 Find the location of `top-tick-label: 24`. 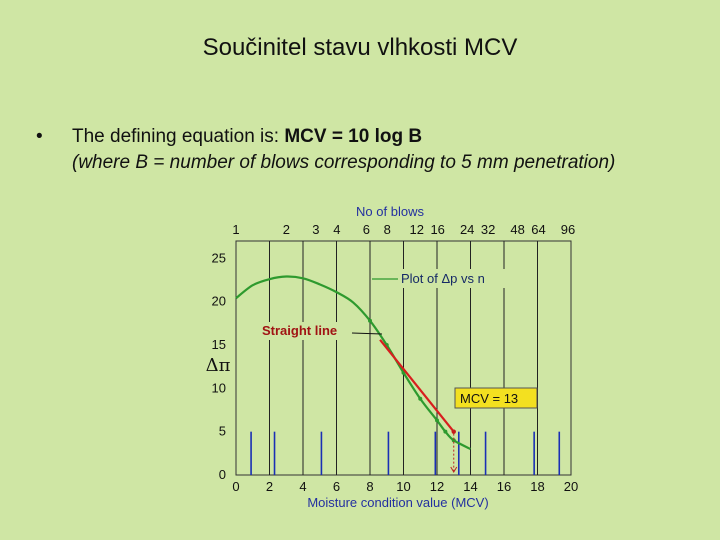

top-tick-label: 24 is located at coordinates (467, 229).